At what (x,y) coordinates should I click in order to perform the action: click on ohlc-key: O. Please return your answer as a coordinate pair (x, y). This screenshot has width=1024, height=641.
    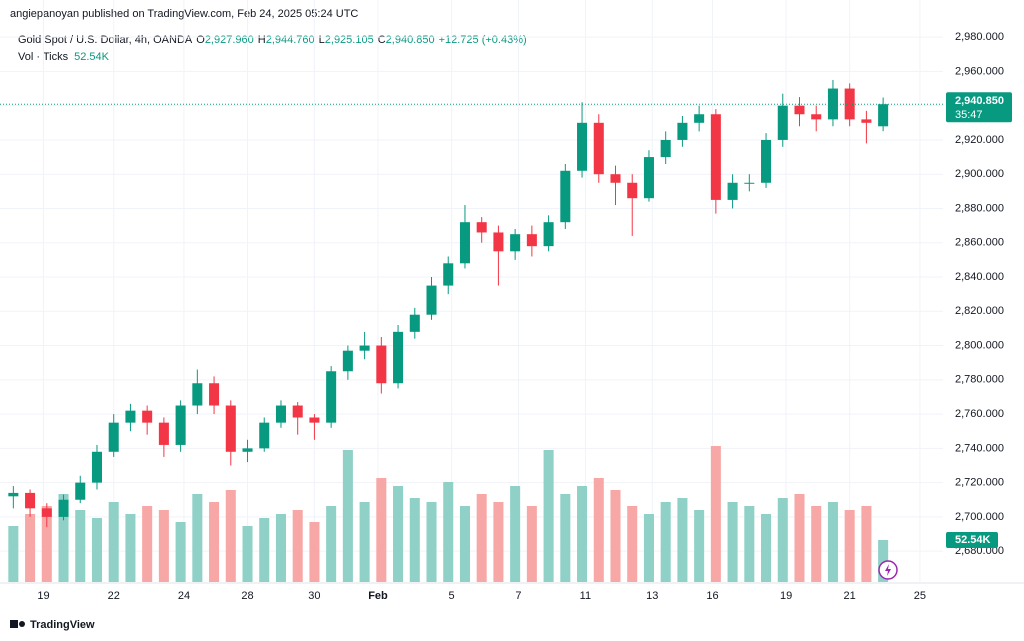
    Looking at the image, I should click on (200, 40).